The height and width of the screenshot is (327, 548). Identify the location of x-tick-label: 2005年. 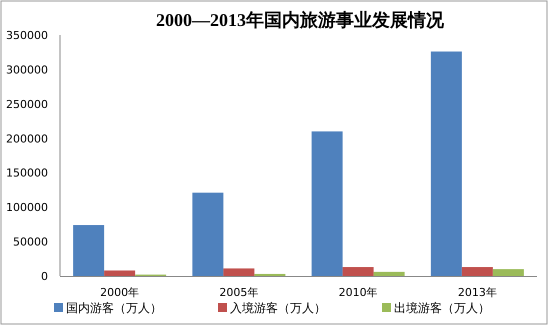
(238, 292).